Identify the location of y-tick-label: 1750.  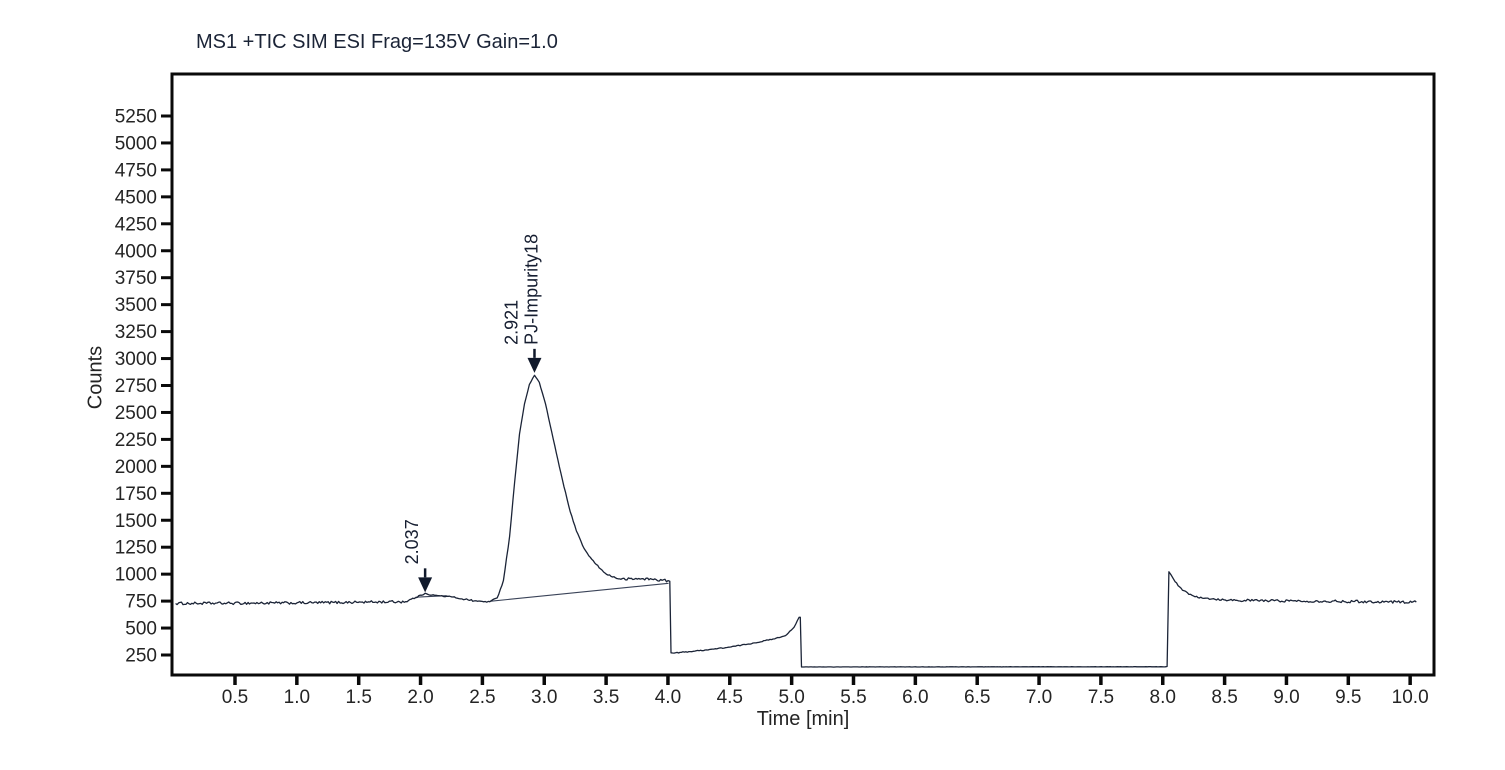
(136, 494).